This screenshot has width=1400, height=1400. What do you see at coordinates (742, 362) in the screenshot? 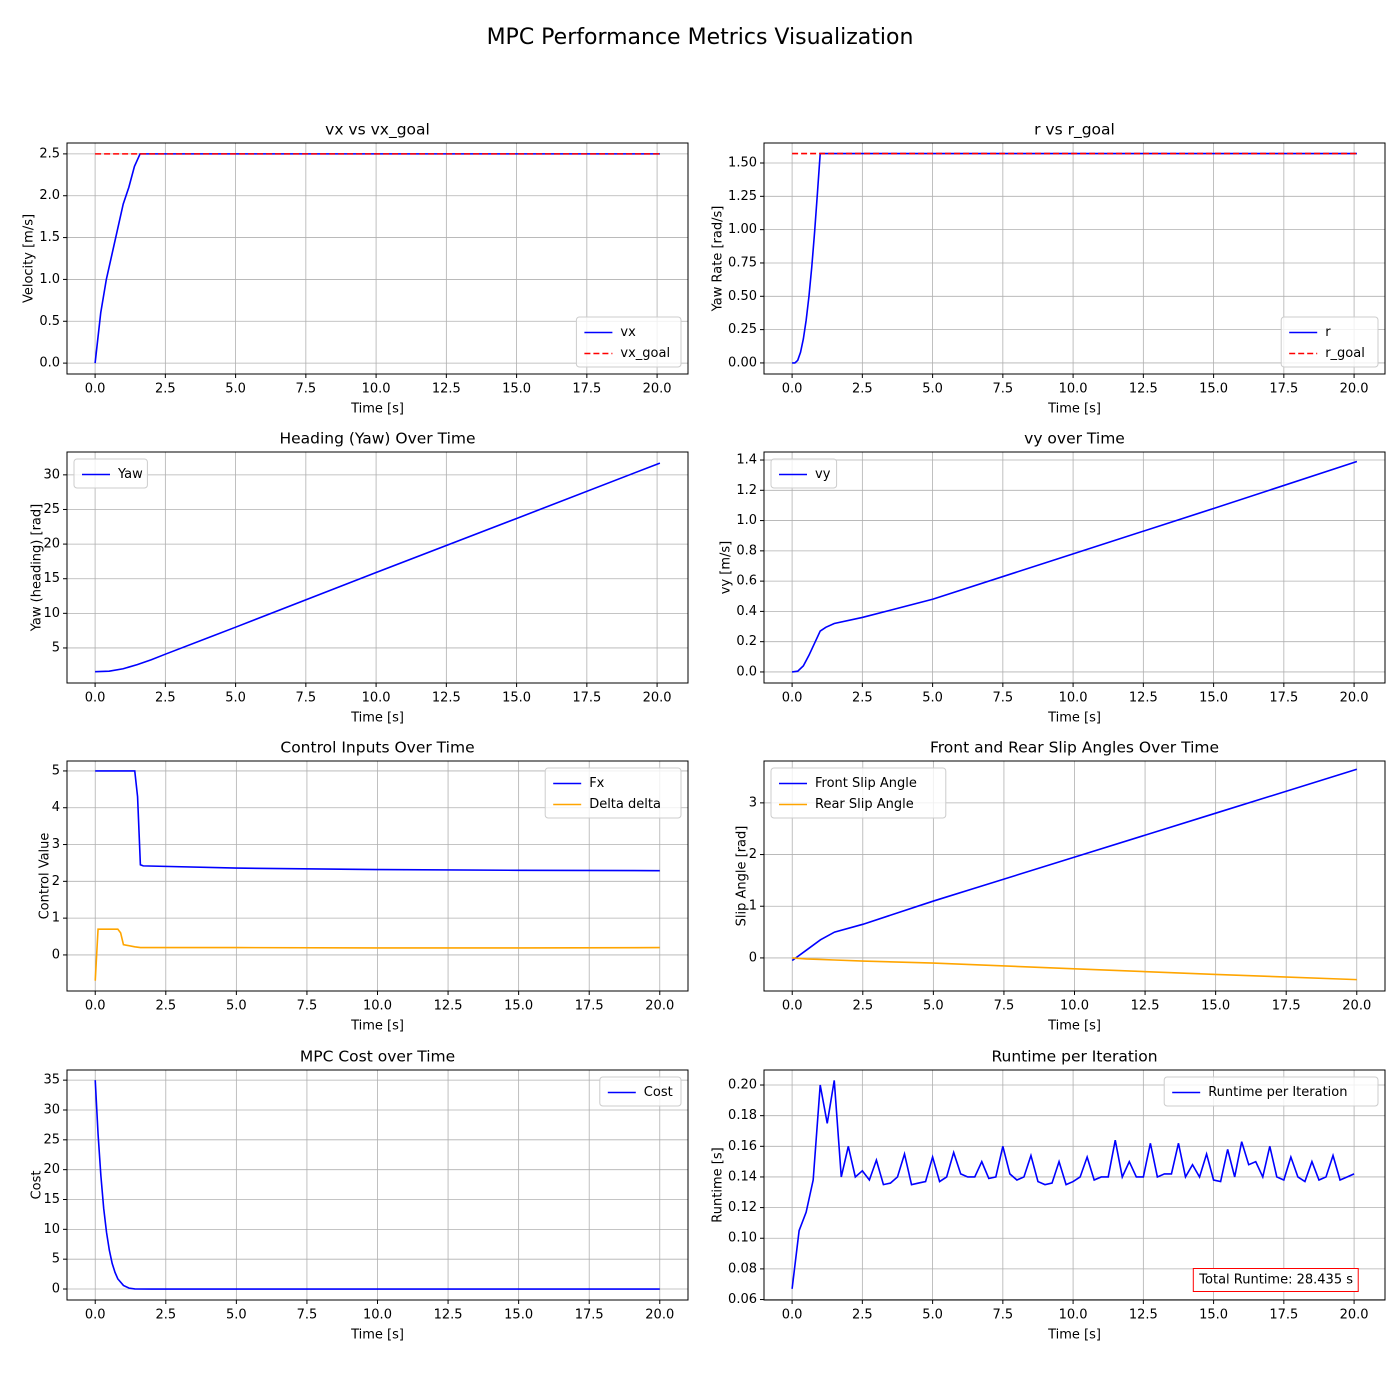
I see `y-tick-label: 0.00` at bounding box center [742, 362].